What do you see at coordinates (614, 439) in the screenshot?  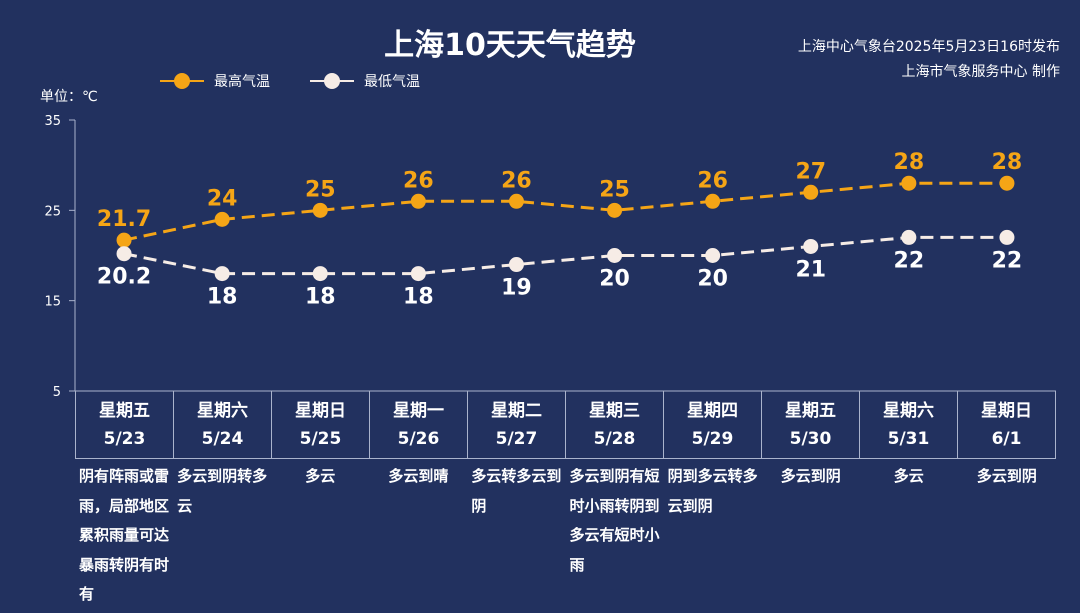 I see `day-date: 5/28` at bounding box center [614, 439].